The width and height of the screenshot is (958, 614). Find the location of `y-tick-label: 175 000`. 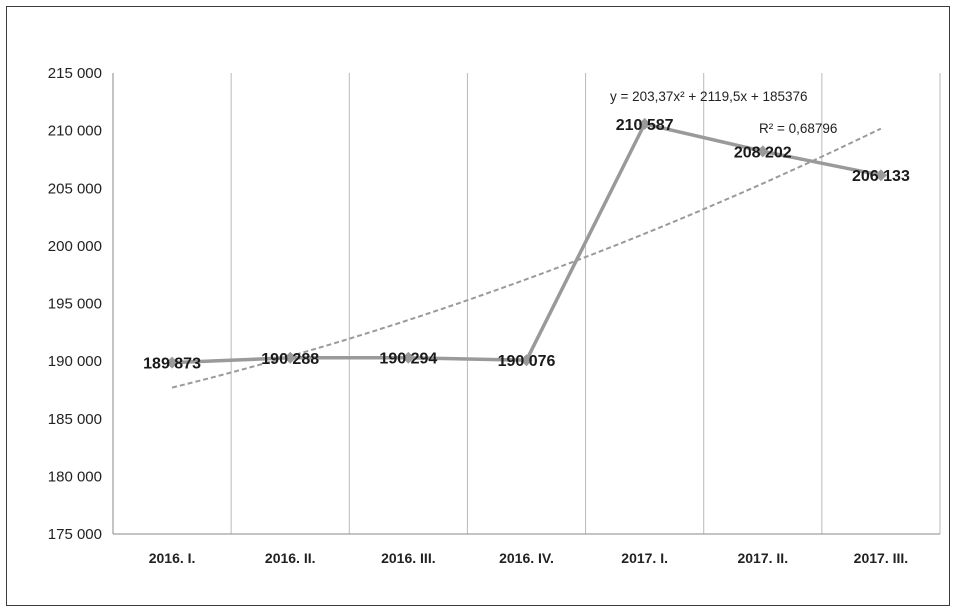

y-tick-label: 175 000 is located at coordinates (75, 534).